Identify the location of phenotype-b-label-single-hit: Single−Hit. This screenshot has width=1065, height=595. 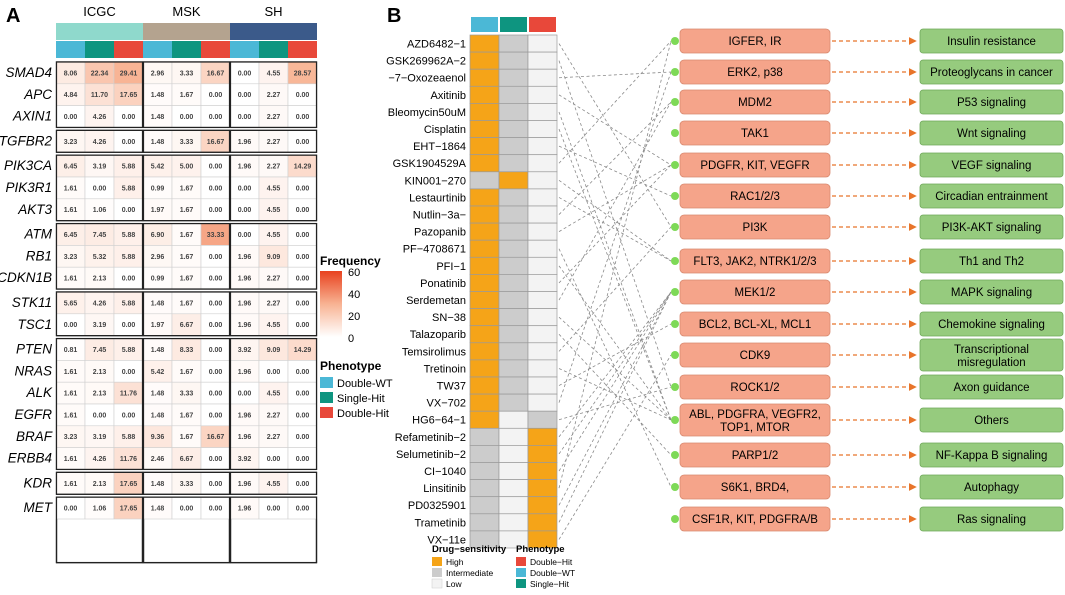
(550, 584).